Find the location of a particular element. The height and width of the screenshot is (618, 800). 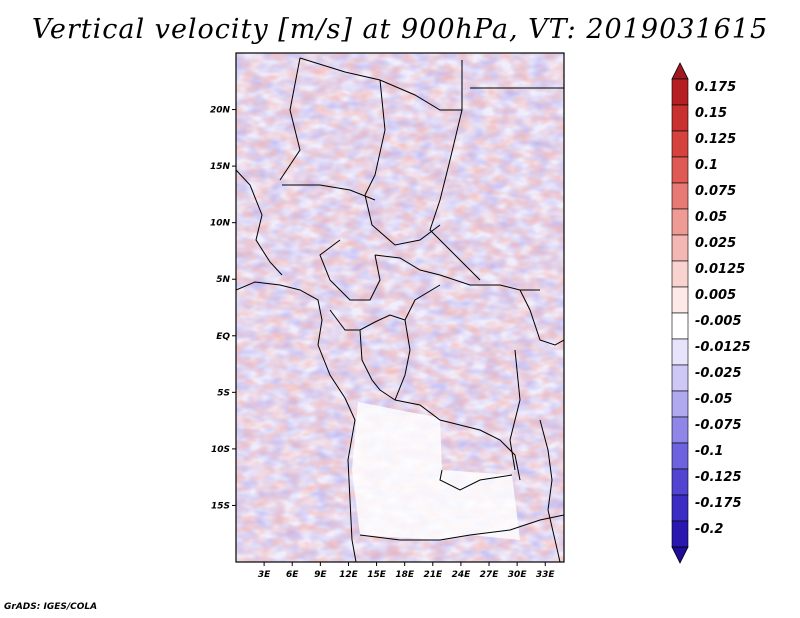

colorbar-label: -0.075 is located at coordinates (718, 425).